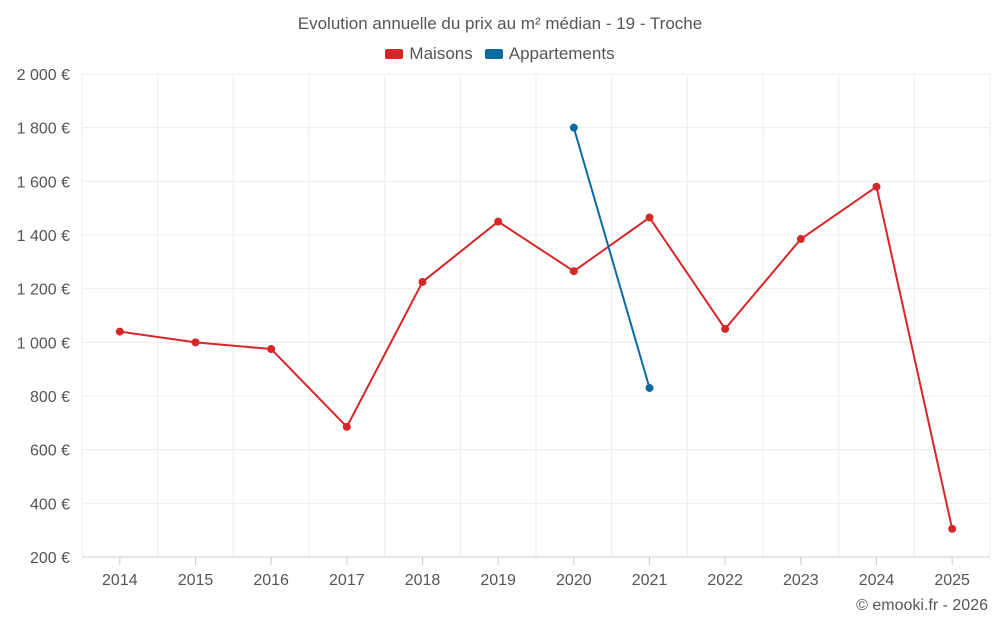 The image size is (1000, 625). I want to click on x-tick-label: 2020, so click(574, 580).